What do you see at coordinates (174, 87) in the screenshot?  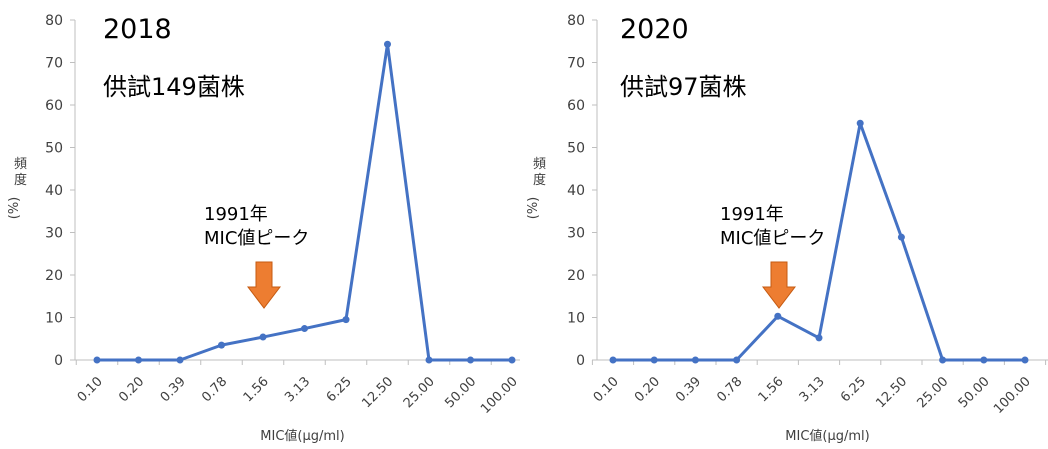 I see `chart-subtitle: 供試149菌株` at bounding box center [174, 87].